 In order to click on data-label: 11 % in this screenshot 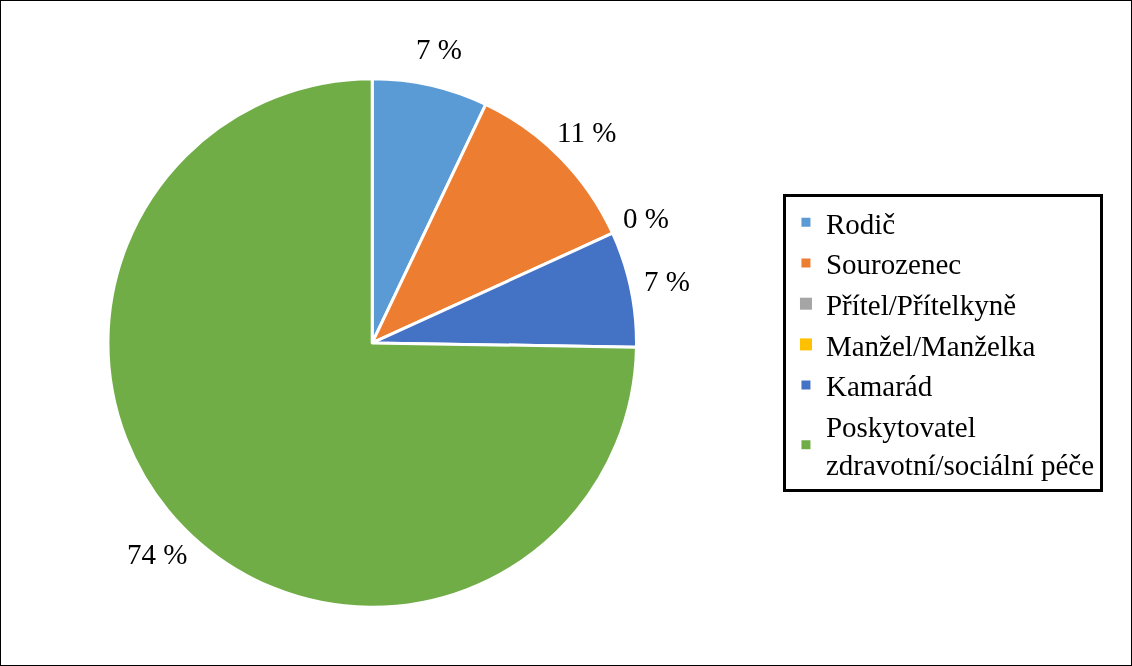, I will do `click(587, 132)`.